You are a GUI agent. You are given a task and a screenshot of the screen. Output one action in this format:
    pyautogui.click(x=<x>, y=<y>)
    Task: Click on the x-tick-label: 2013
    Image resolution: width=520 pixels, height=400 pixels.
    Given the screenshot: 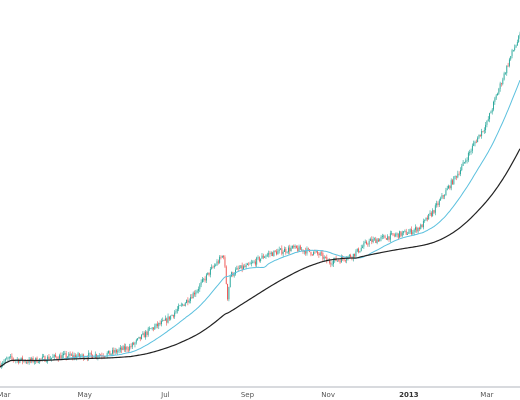 What is the action you would take?
    pyautogui.click(x=409, y=395)
    